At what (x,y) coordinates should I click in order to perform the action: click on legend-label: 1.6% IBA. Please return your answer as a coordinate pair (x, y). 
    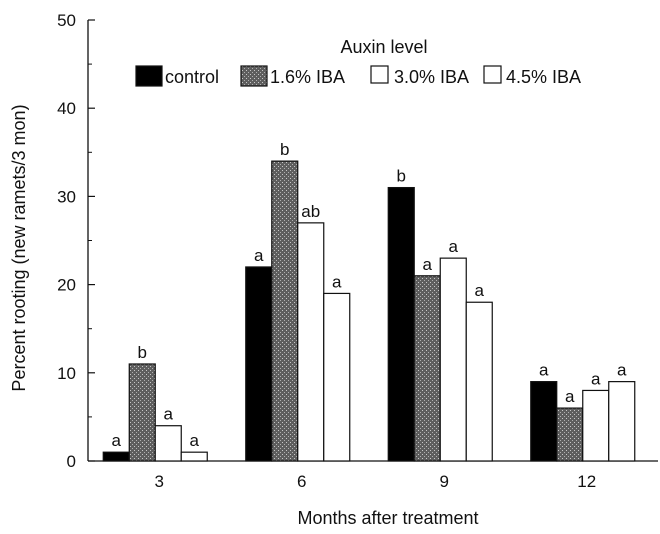
    Looking at the image, I should click on (307, 77).